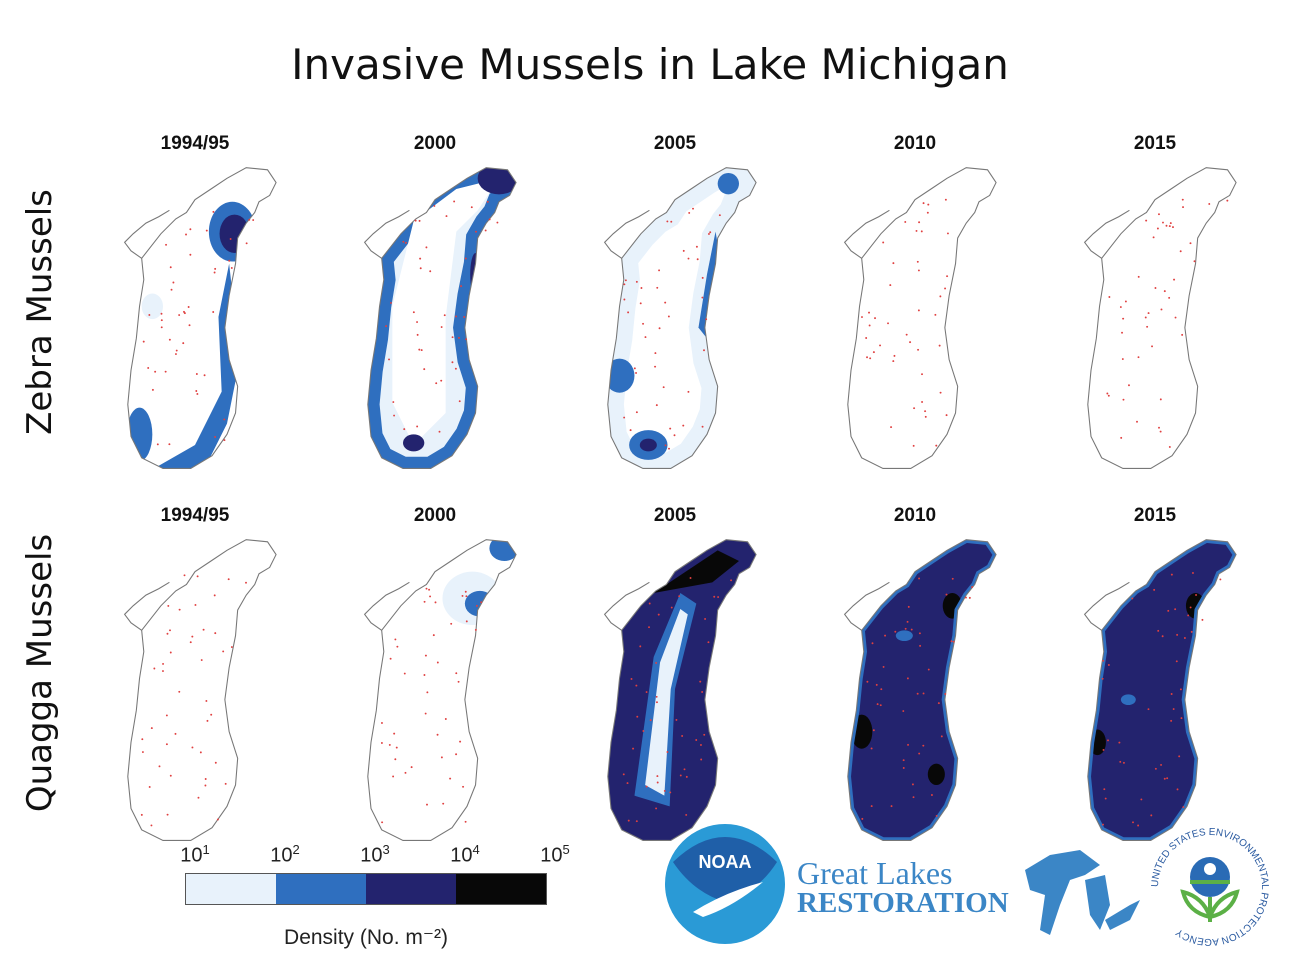 This screenshot has height=975, width=1300. I want to click on map-quagga-2000: 2000, so click(435, 677).